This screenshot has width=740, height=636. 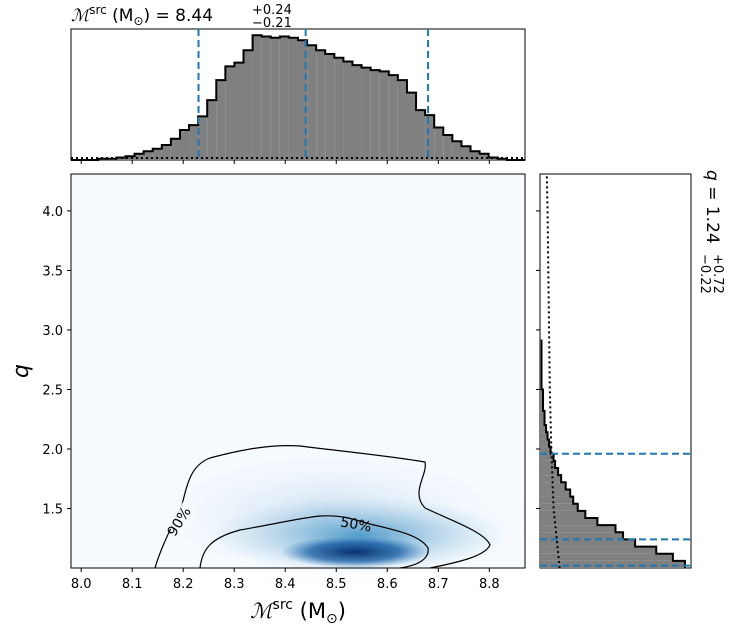 I want to click on right-title-plus: +0.72, so click(x=717, y=274).